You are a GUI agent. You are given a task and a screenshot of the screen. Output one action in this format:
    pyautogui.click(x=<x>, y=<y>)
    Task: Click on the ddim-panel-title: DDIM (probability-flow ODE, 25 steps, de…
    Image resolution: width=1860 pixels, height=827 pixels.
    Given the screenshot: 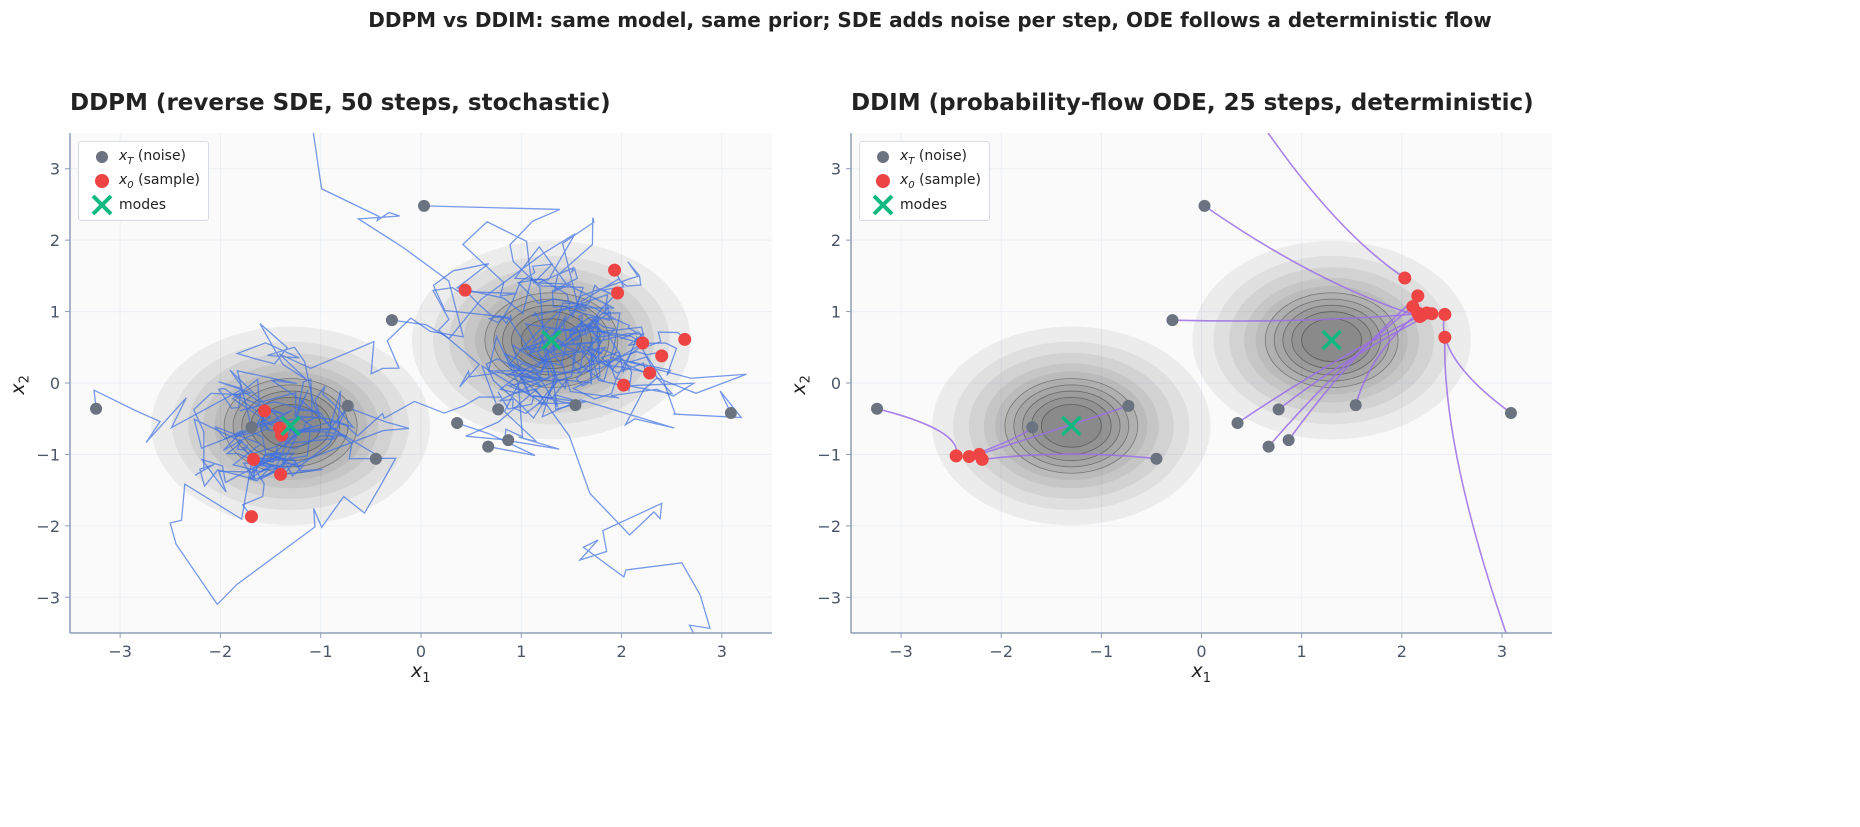 What is the action you would take?
    pyautogui.click(x=1192, y=103)
    